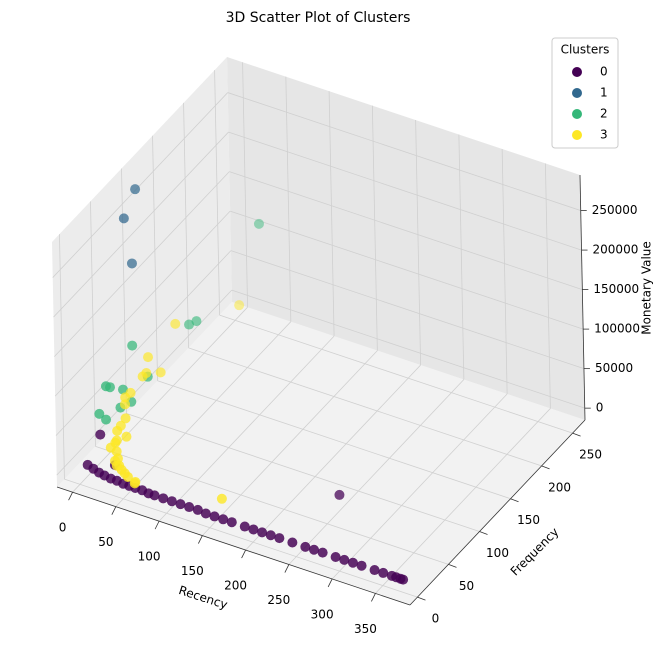 The image size is (658, 658). Describe the element at coordinates (615, 210) in the screenshot. I see `z-tick-label: 250000` at that location.